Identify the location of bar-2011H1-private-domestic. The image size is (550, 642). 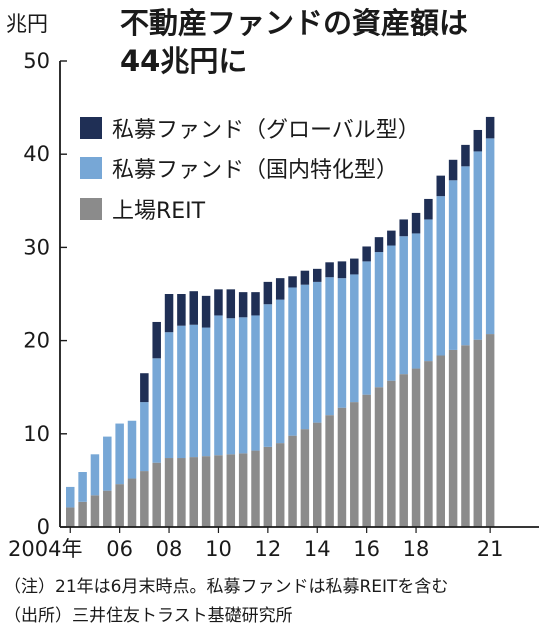
(243, 385).